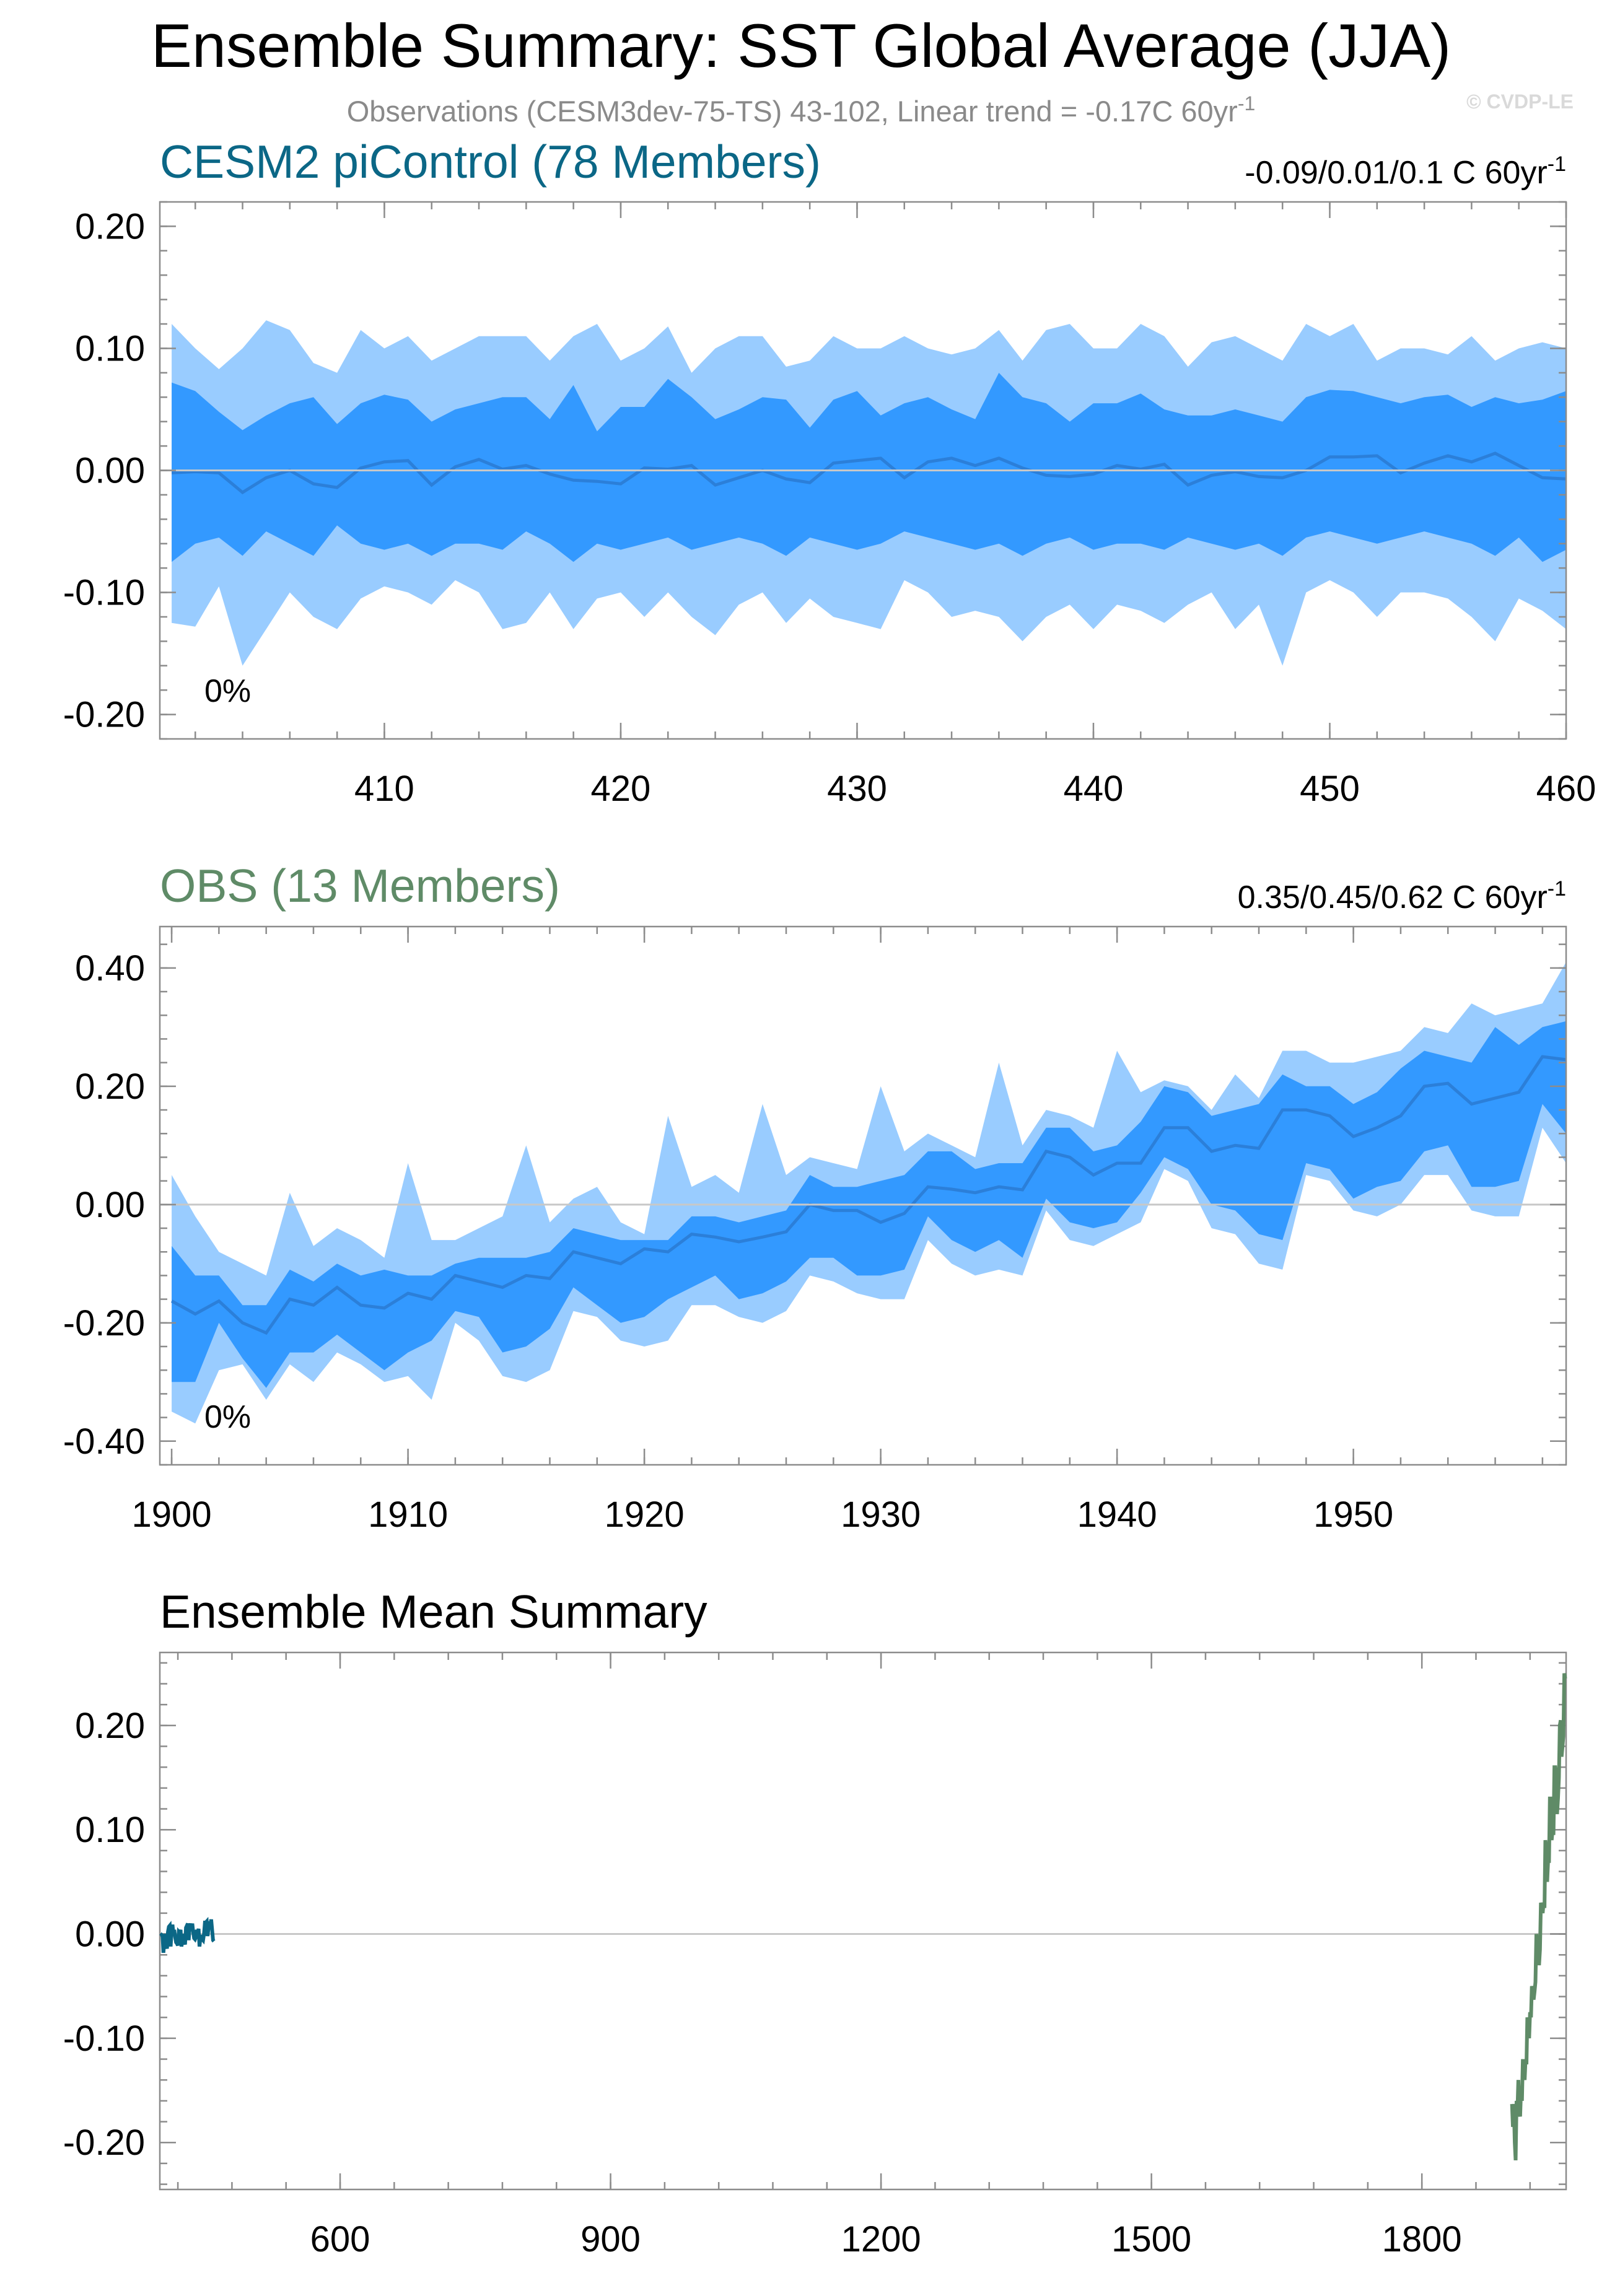  What do you see at coordinates (1330, 789) in the screenshot?
I see `picontrol-x-tick-label: 450` at bounding box center [1330, 789].